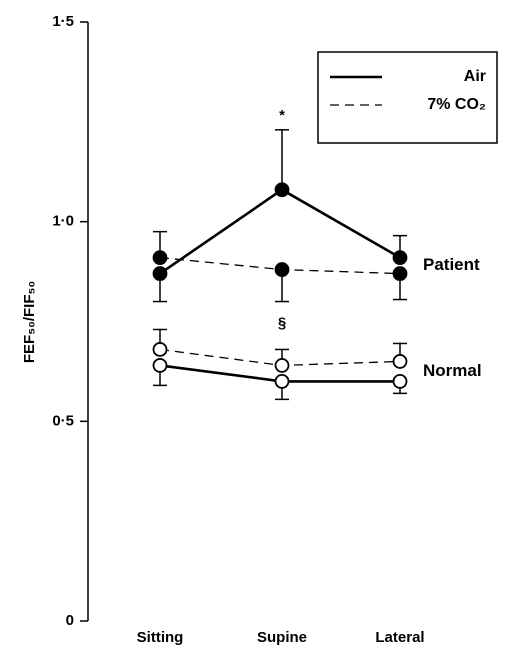 Image resolution: width=522 pixels, height=653 pixels. I want to click on y-tick-label: 1·0, so click(63, 221).